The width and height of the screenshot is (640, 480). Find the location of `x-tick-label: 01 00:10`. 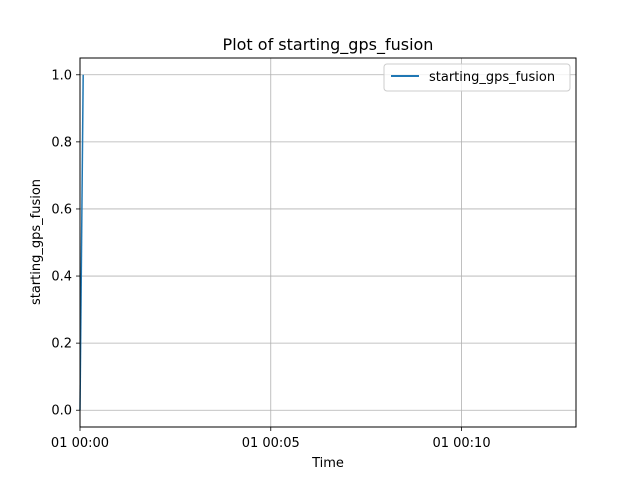

x-tick-label: 01 00:10 is located at coordinates (461, 443).